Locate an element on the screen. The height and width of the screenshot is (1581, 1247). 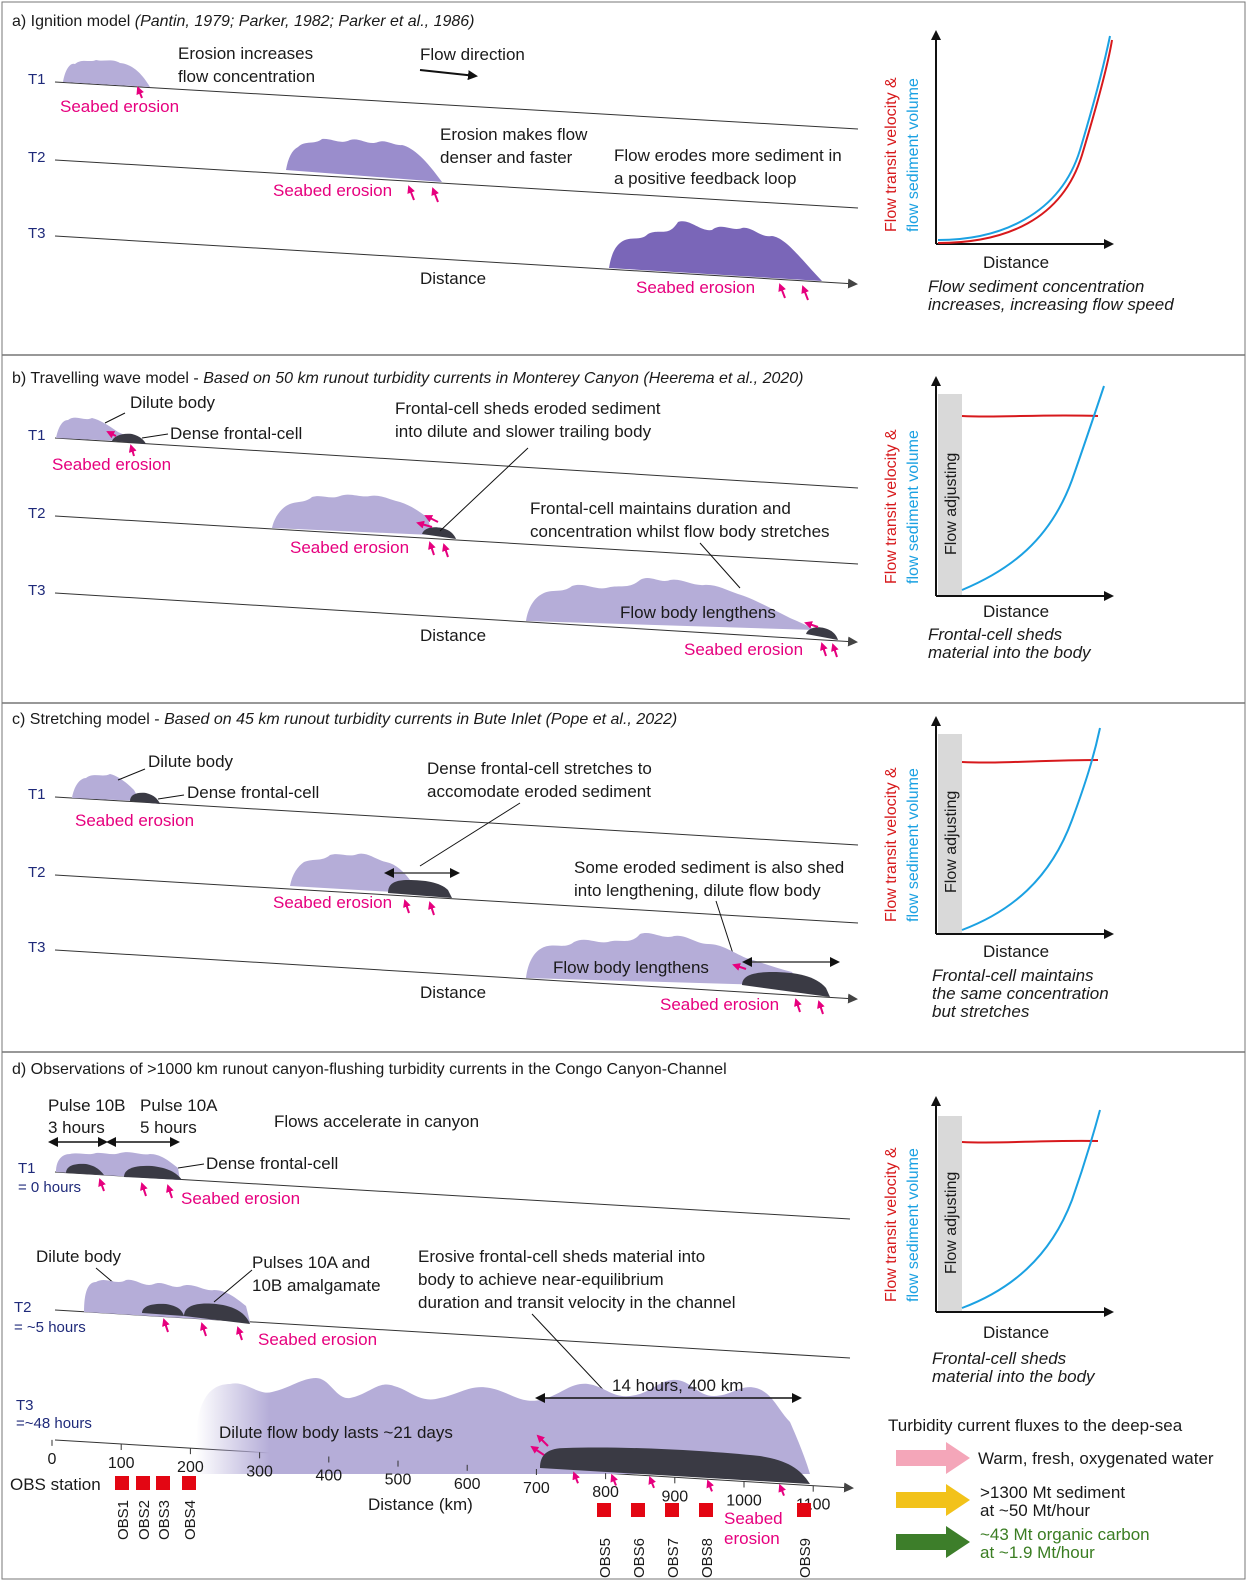
flux-carbon-label-2: at ~1.9 Mt/hour is located at coordinates (1037, 1552).